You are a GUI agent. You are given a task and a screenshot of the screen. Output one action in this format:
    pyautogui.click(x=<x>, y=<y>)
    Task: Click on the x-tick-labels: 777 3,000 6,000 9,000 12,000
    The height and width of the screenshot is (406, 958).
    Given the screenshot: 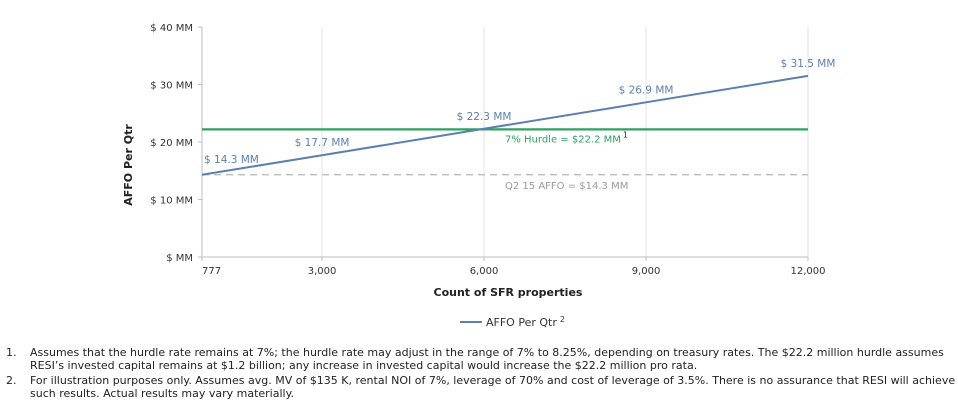 What is the action you would take?
    pyautogui.click(x=514, y=271)
    